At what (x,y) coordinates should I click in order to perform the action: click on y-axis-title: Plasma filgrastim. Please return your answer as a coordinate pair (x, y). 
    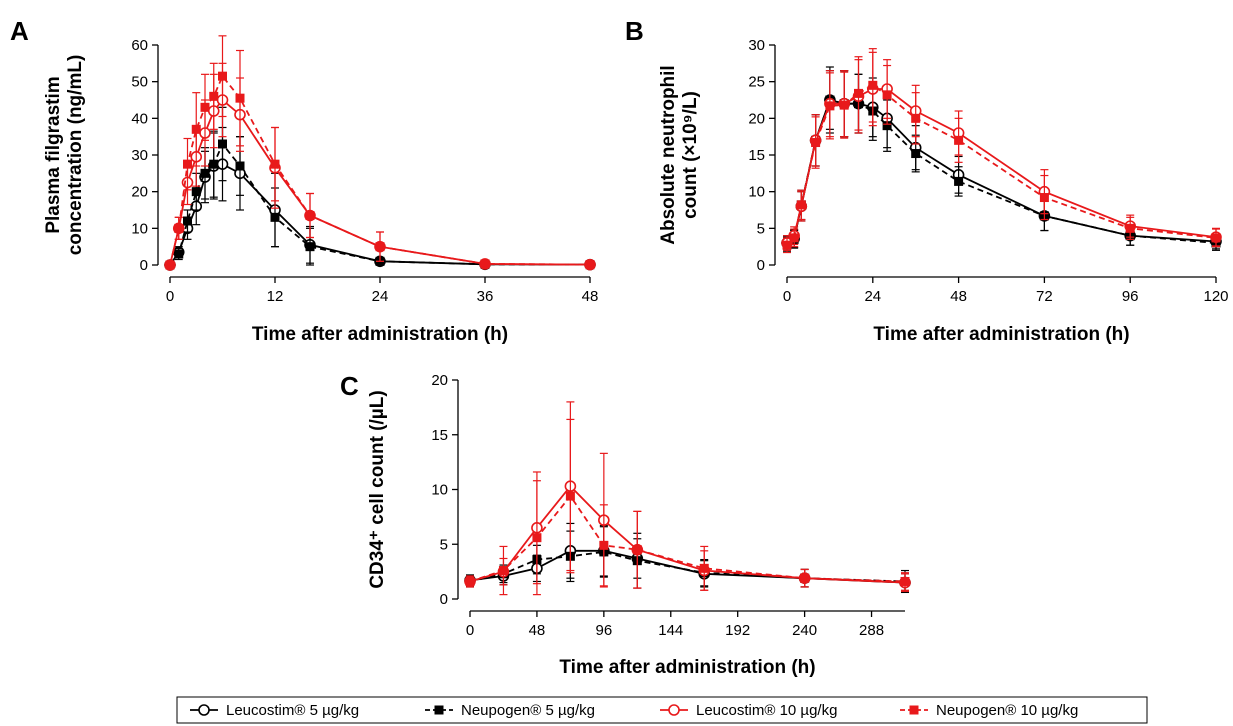
    Looking at the image, I should click on (53, 154).